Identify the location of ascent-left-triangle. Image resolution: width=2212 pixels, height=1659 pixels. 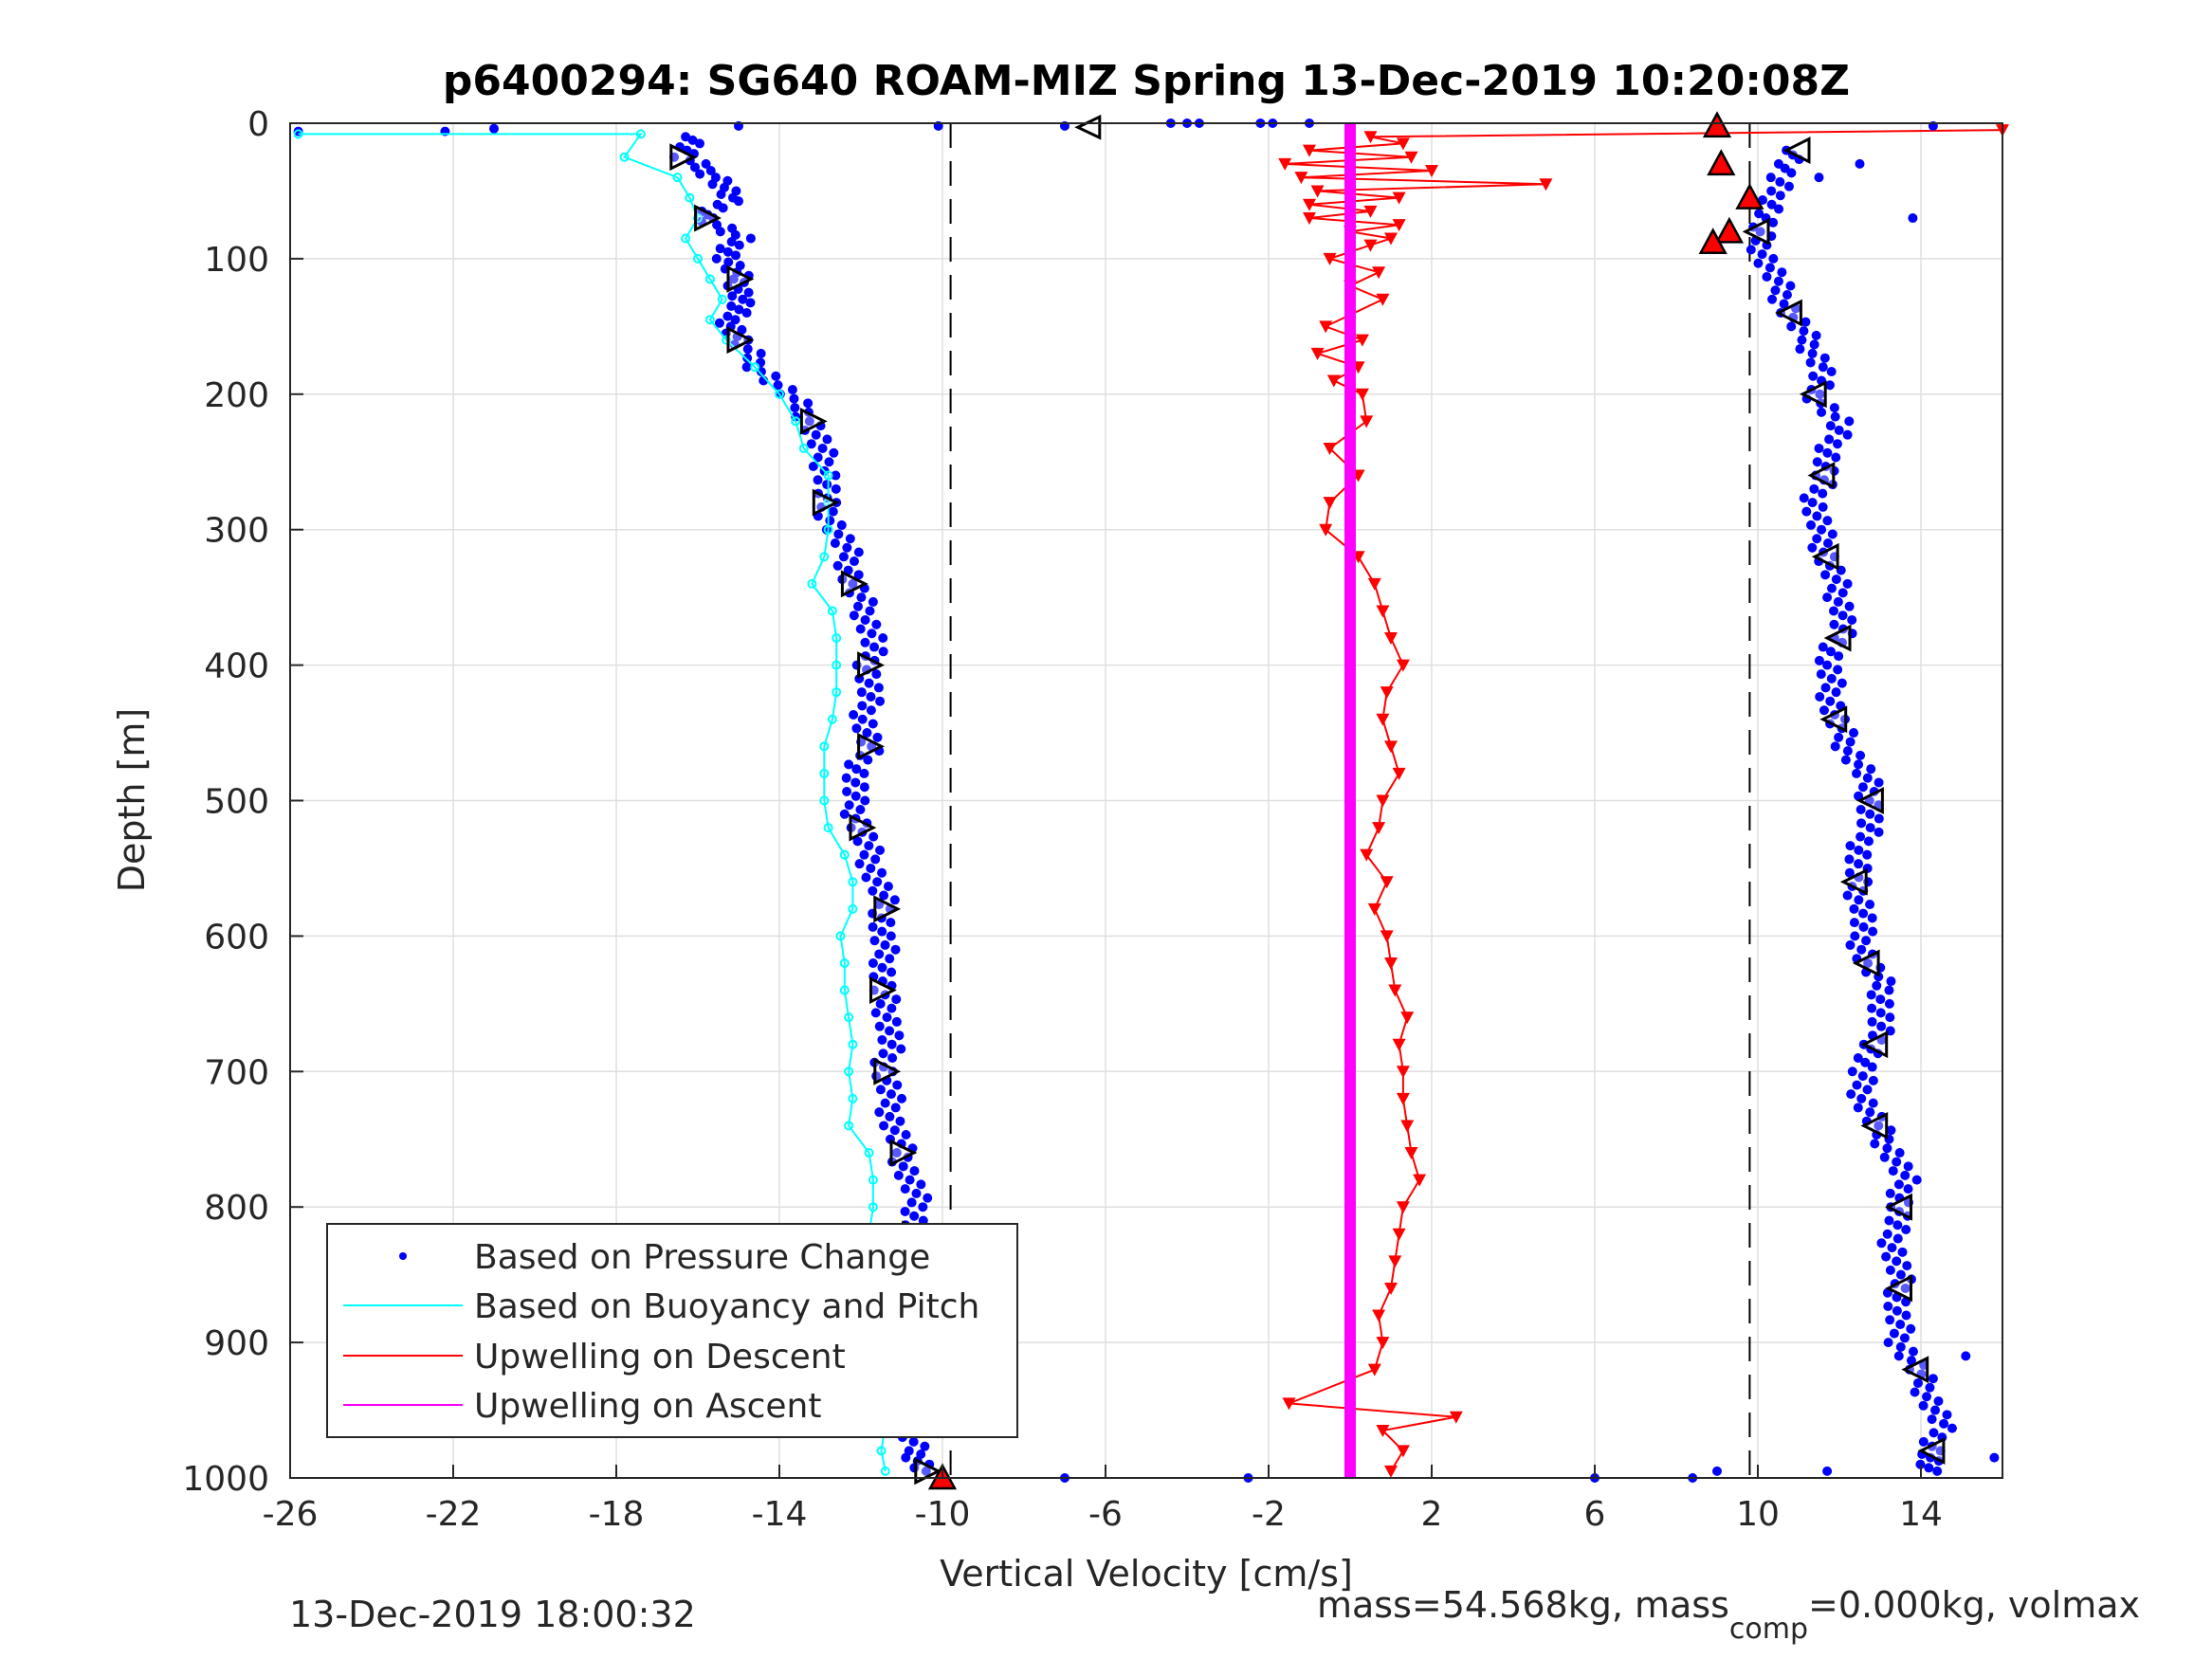
(1874, 1044).